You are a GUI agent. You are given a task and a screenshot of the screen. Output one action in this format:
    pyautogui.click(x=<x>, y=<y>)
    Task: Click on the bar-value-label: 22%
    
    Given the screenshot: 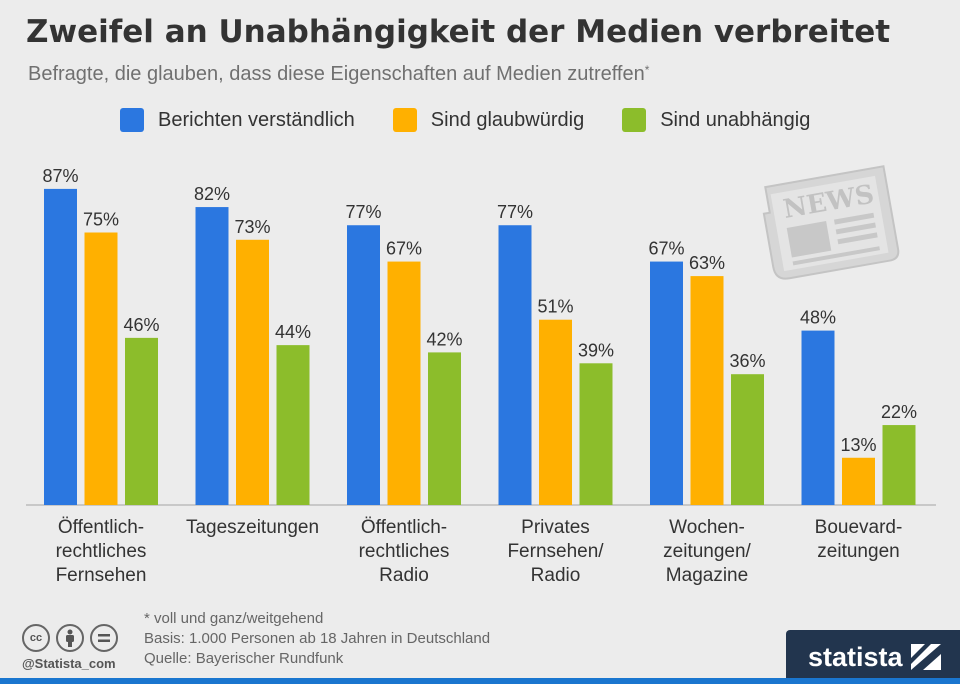 What is the action you would take?
    pyautogui.click(x=899, y=412)
    